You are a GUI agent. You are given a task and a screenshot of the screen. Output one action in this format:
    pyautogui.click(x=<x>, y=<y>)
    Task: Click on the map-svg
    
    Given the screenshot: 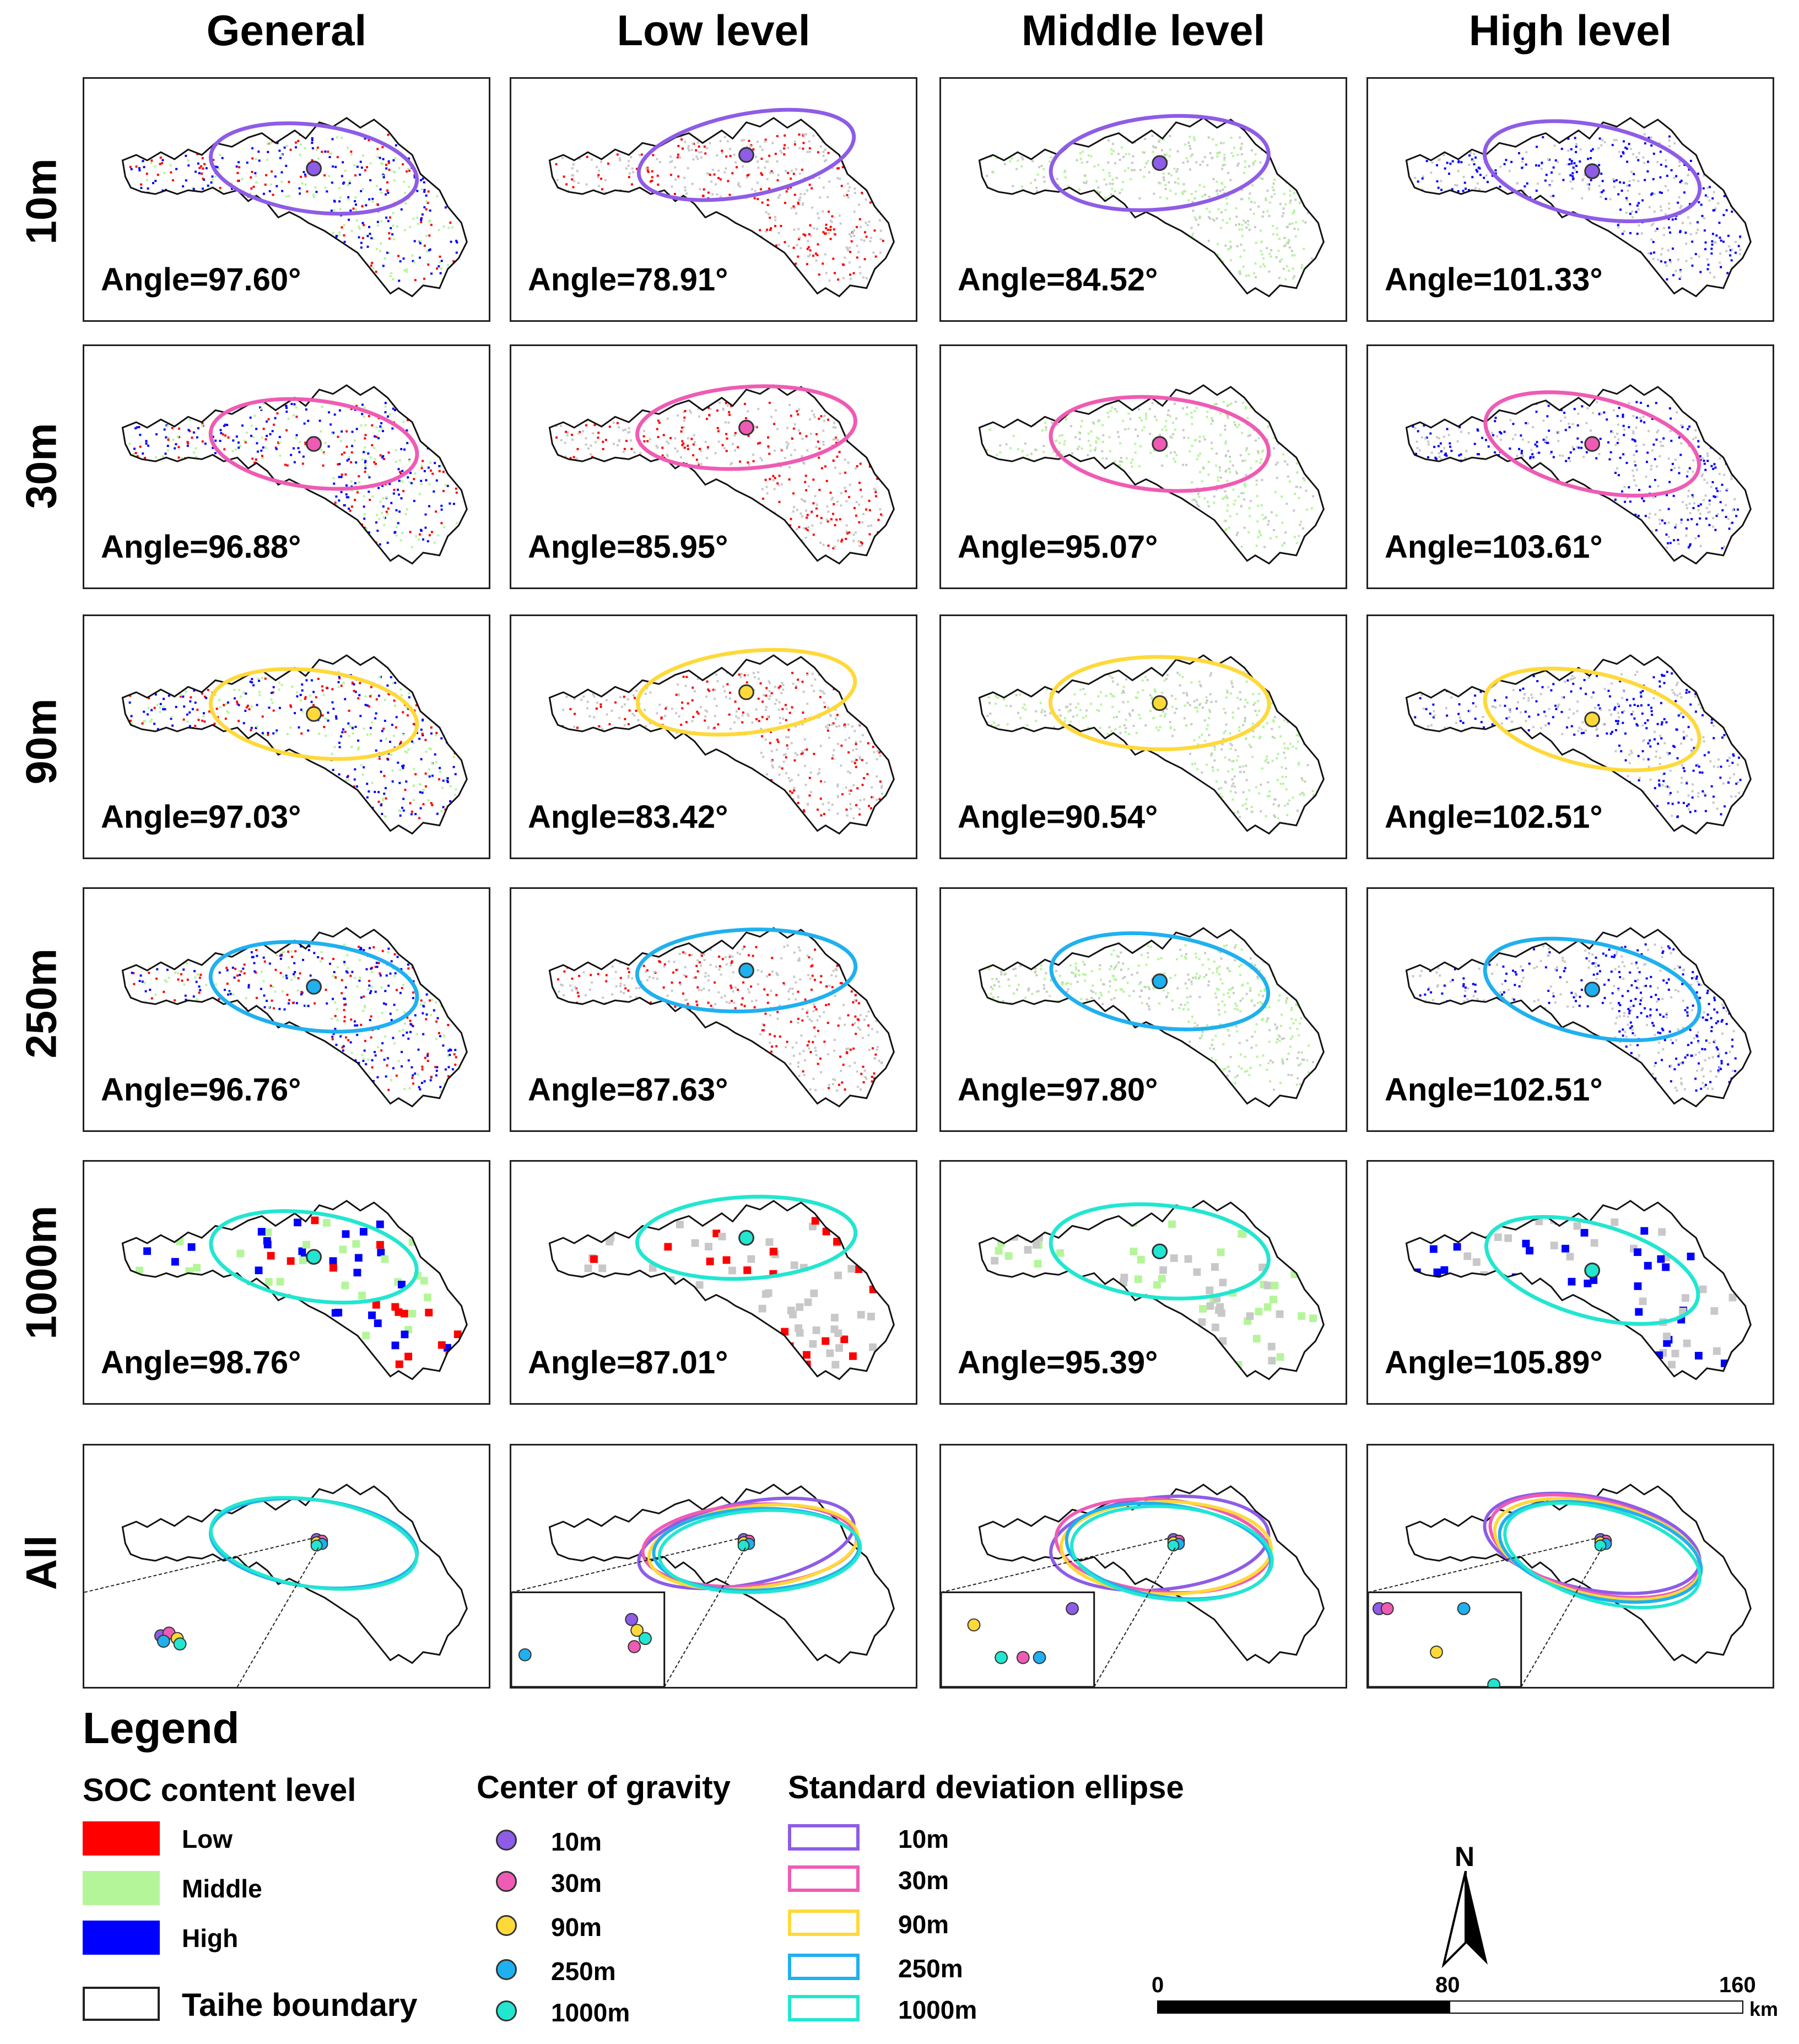 What is the action you would take?
    pyautogui.click(x=721, y=741)
    